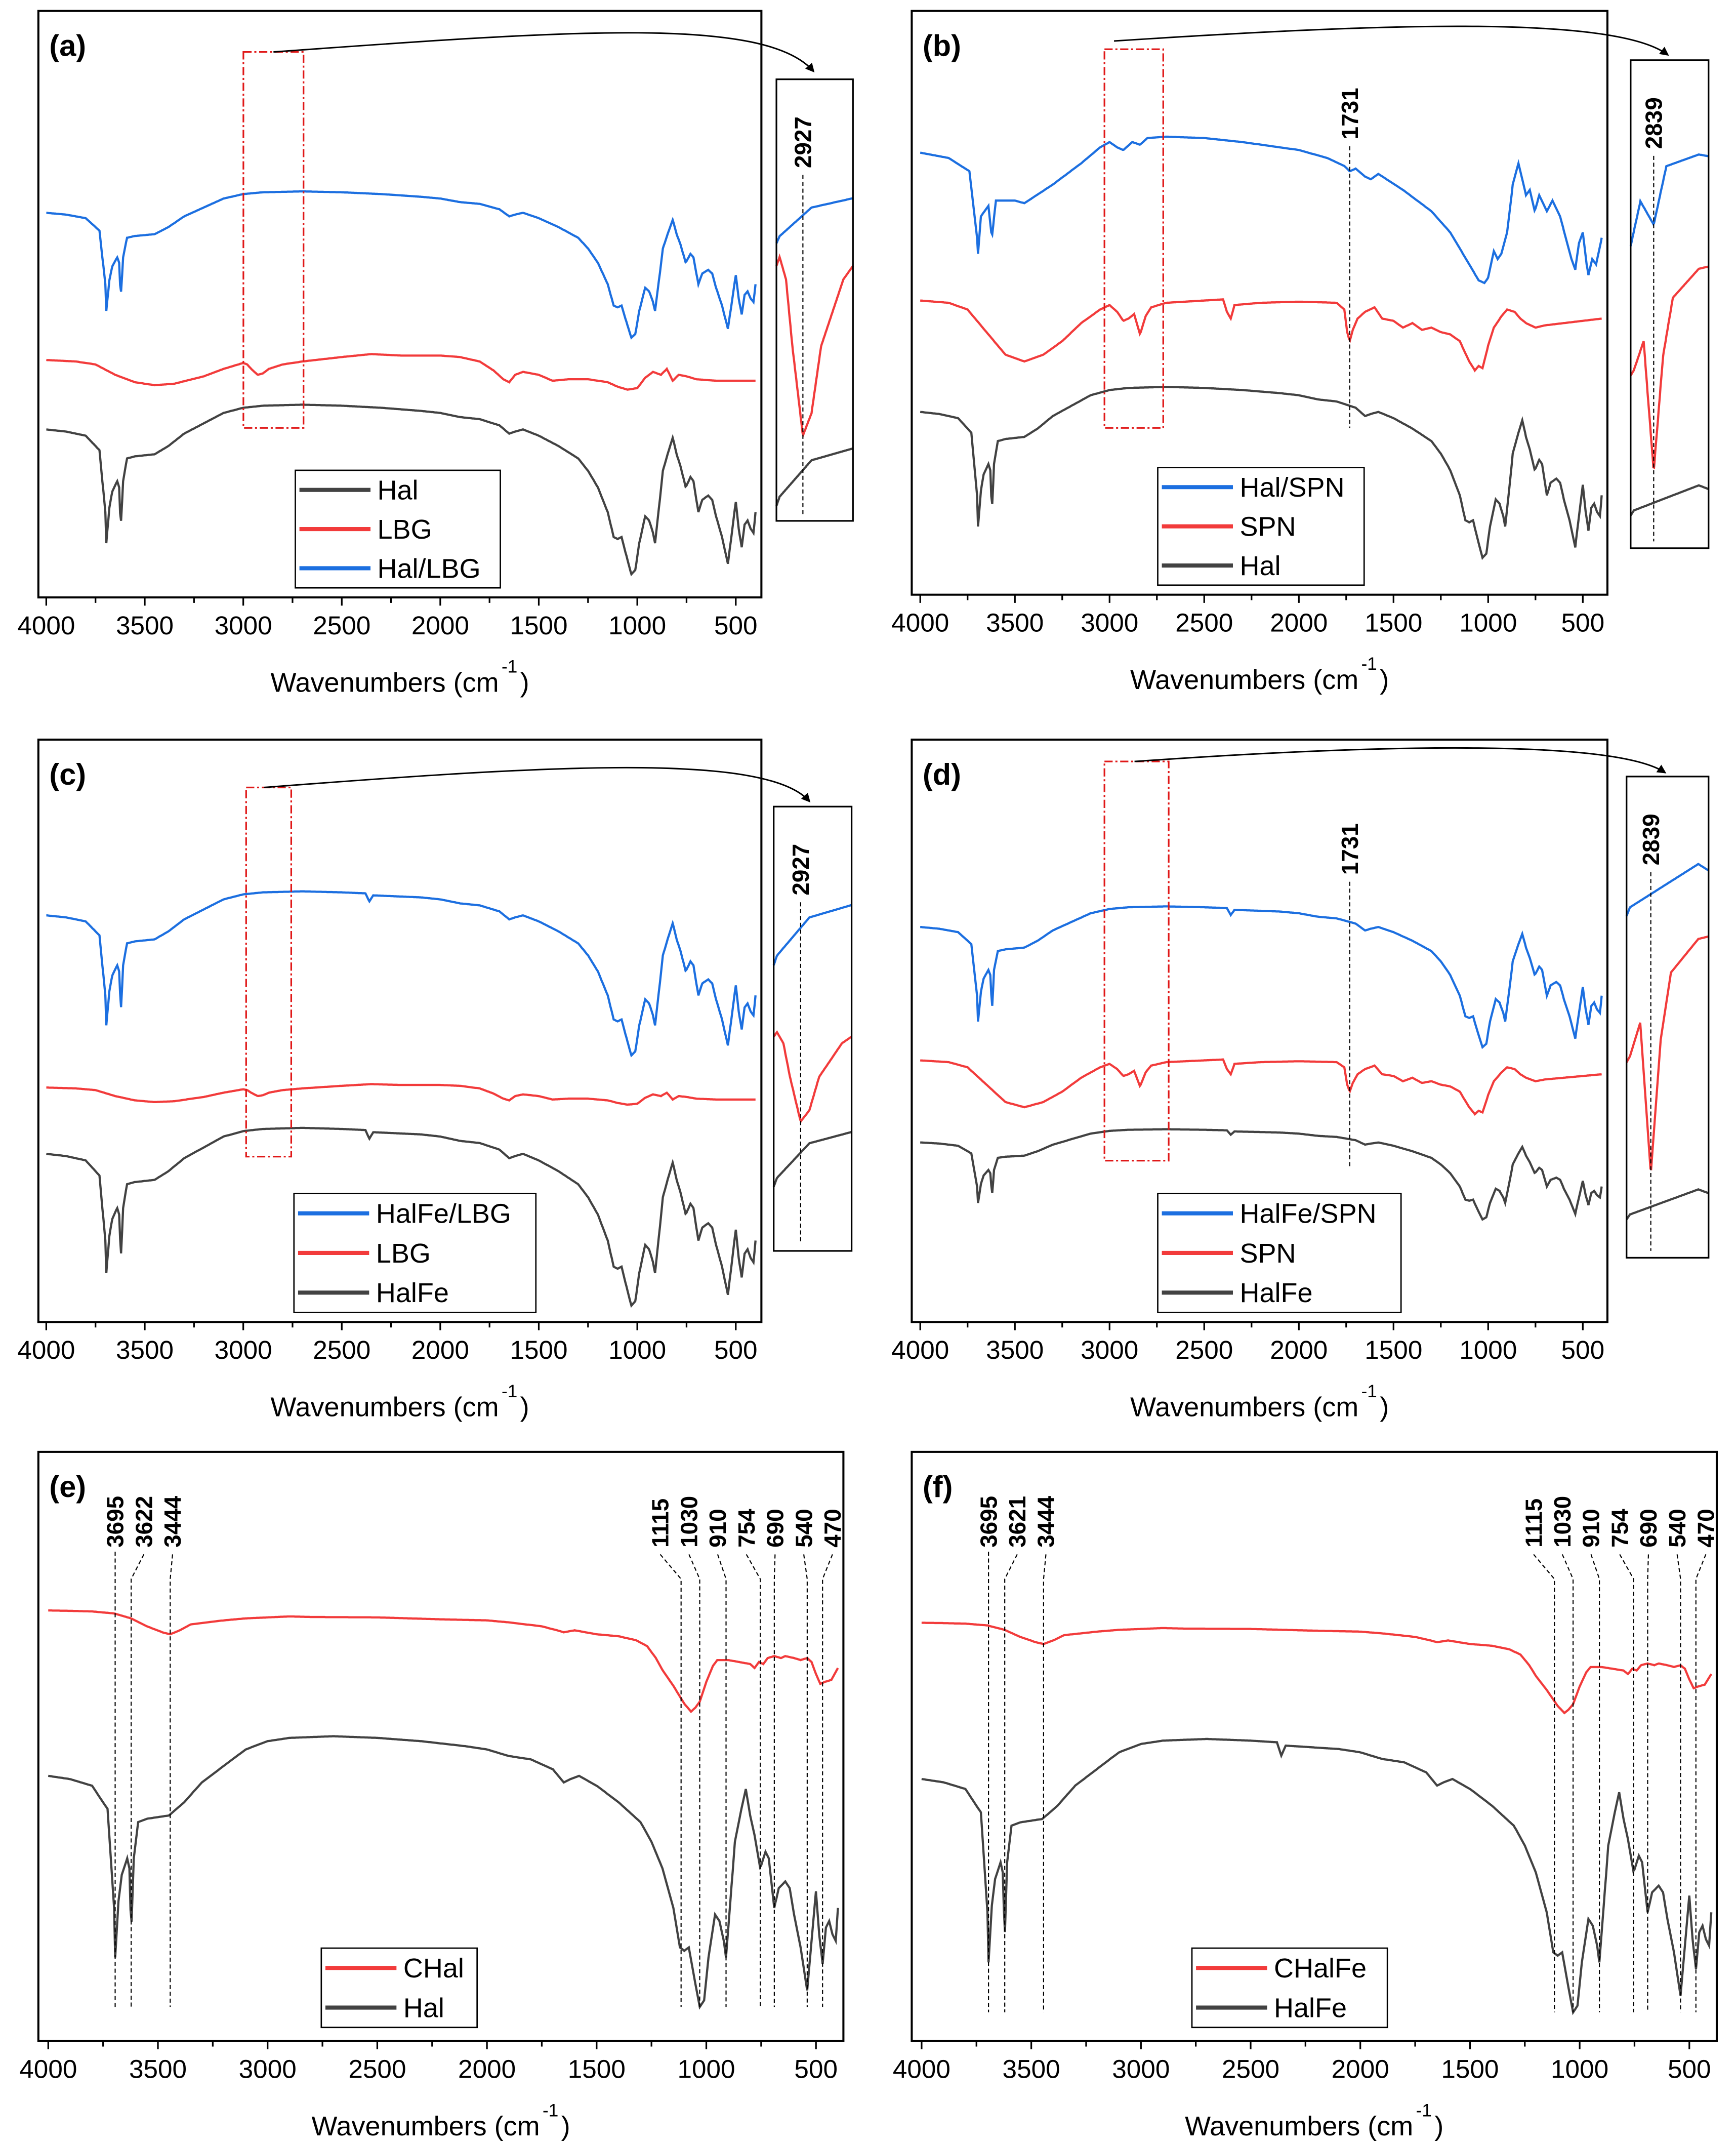 The height and width of the screenshot is (2145, 1736). What do you see at coordinates (1669, 367) in the screenshot?
I see `inset-series-spn` at bounding box center [1669, 367].